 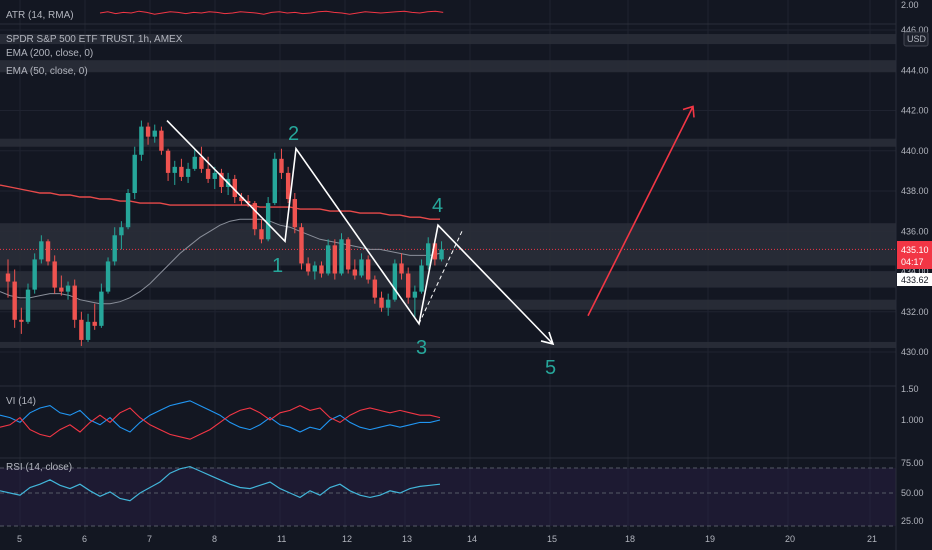 I want to click on time-tick: 5, so click(x=19, y=539).